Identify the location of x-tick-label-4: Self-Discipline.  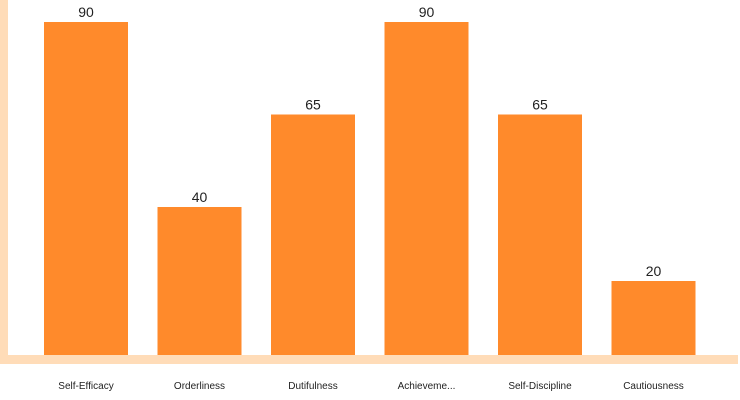
(540, 386).